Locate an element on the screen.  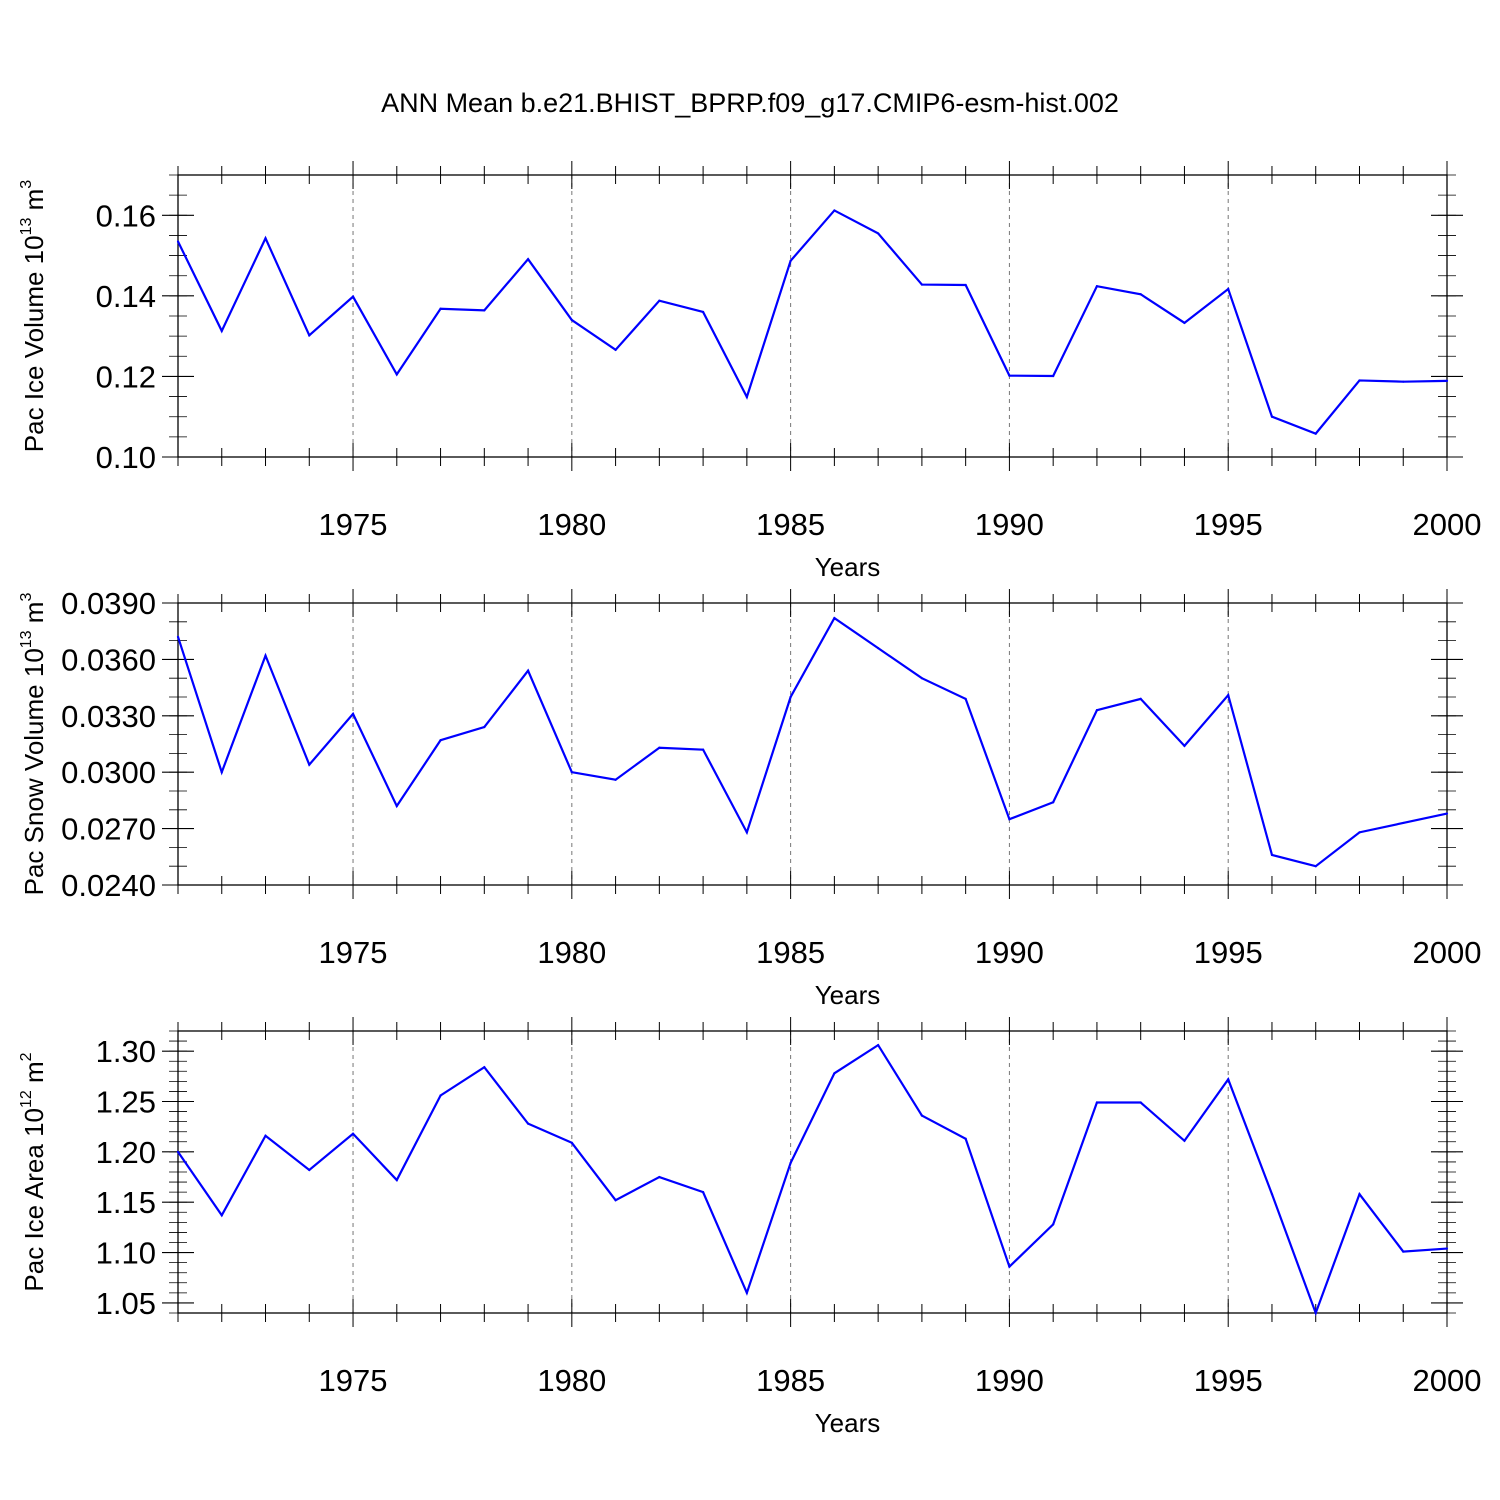
y-axis-label: Pac Ice Area 1012 m2 is located at coordinates (33, 1171).